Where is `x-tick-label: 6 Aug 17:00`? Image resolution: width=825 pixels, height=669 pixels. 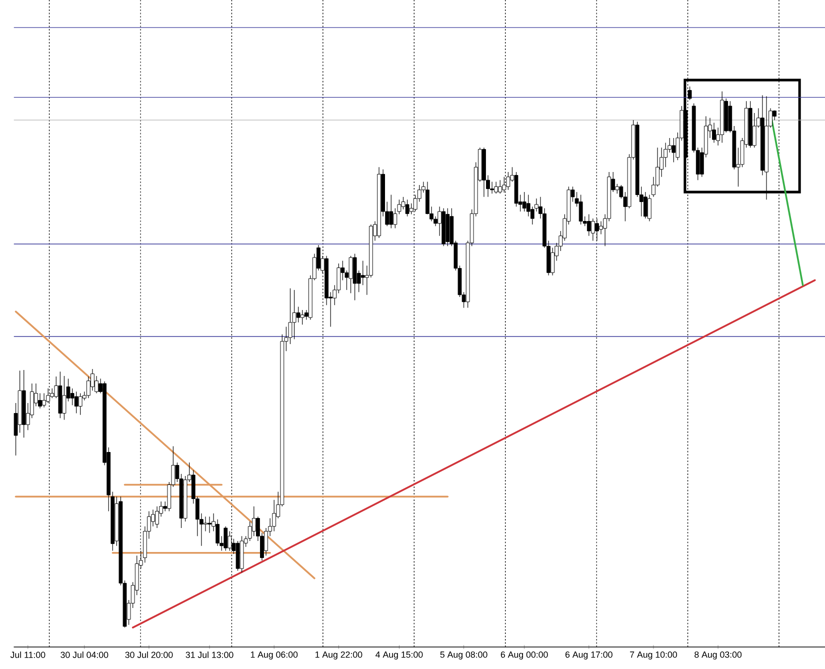
x-tick-label: 6 Aug 17:00 is located at coordinates (588, 656).